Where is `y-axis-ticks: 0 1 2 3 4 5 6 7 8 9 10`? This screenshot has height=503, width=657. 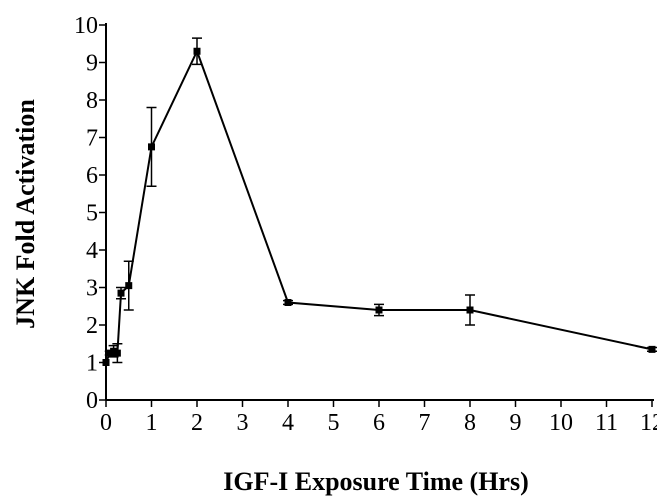 y-axis-ticks: 0 1 2 3 4 5 6 7 8 9 10 is located at coordinates (90, 213).